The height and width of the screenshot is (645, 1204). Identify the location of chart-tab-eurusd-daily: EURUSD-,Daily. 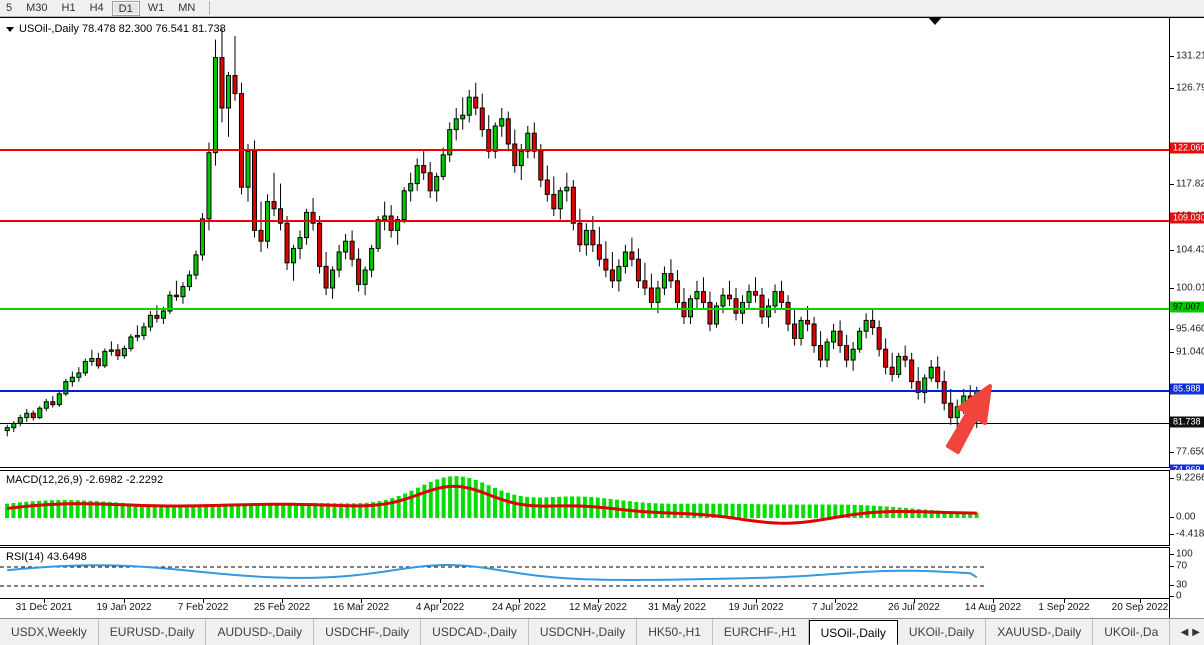
(153, 632).